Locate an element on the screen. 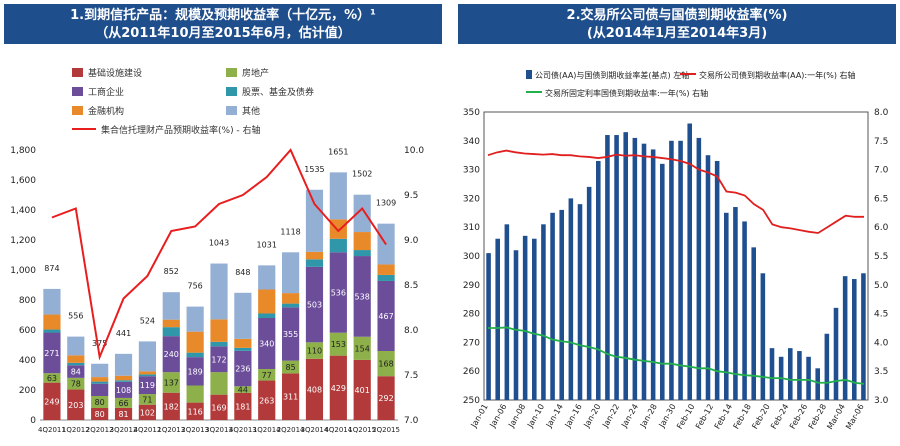 Image resolution: width=900 pixels, height=446 pixels. bar-total-label: 1031 is located at coordinates (267, 244).